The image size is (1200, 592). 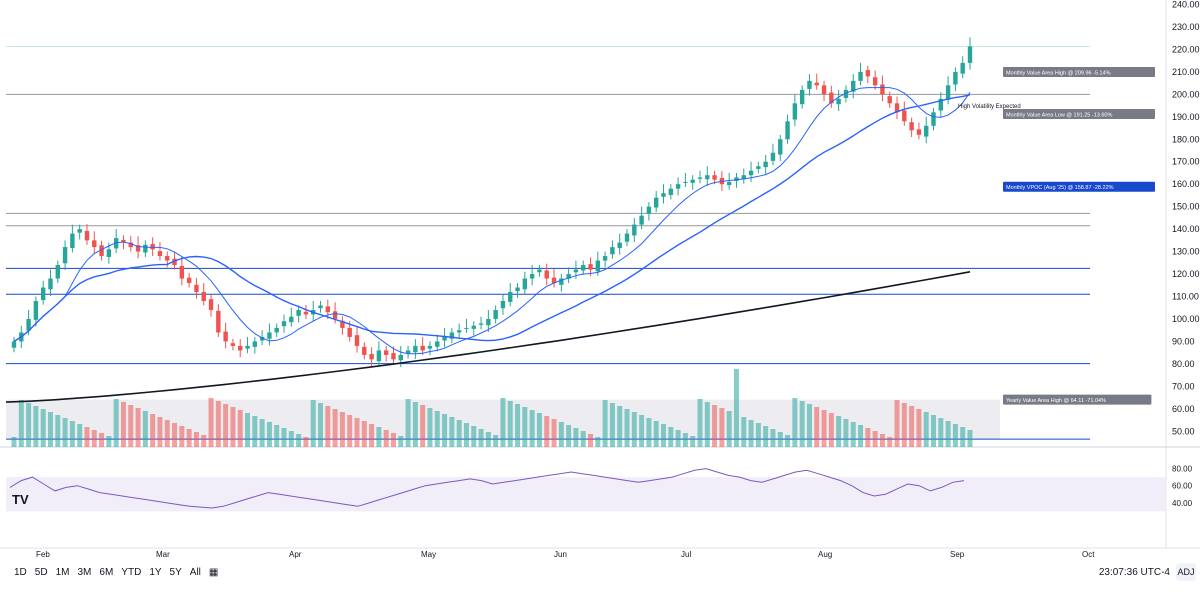 What do you see at coordinates (29, 29) in the screenshot?
I see `sell-button: 223.00 SELL` at bounding box center [29, 29].